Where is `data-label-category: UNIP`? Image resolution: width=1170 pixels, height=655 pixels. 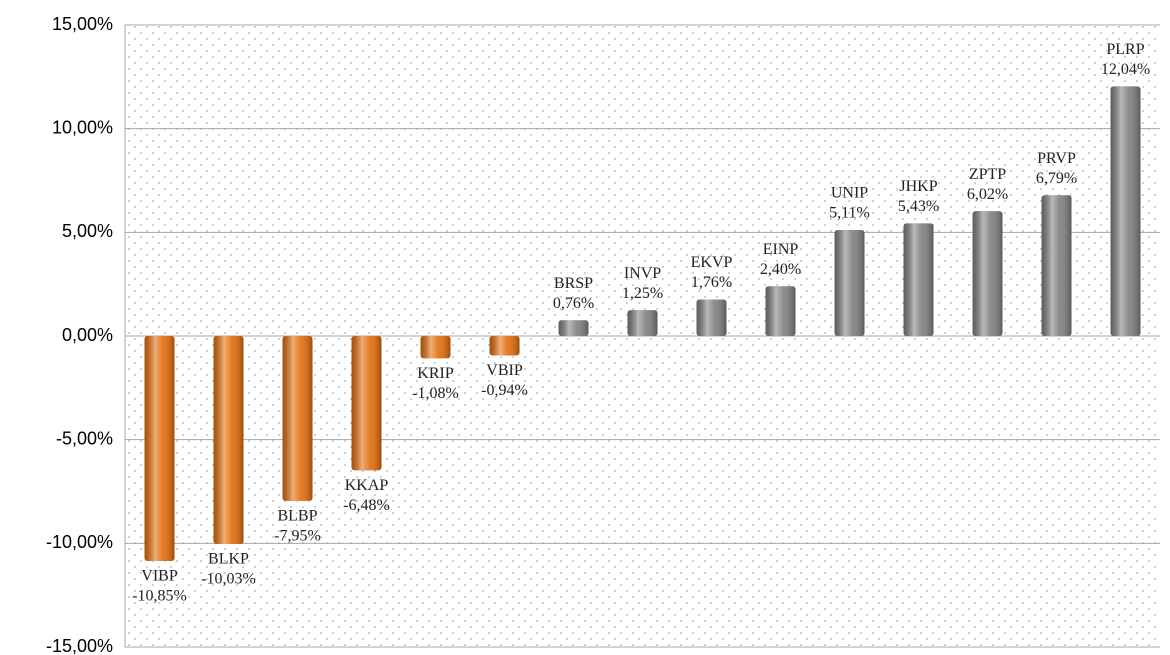 data-label-category: UNIP is located at coordinates (849, 193).